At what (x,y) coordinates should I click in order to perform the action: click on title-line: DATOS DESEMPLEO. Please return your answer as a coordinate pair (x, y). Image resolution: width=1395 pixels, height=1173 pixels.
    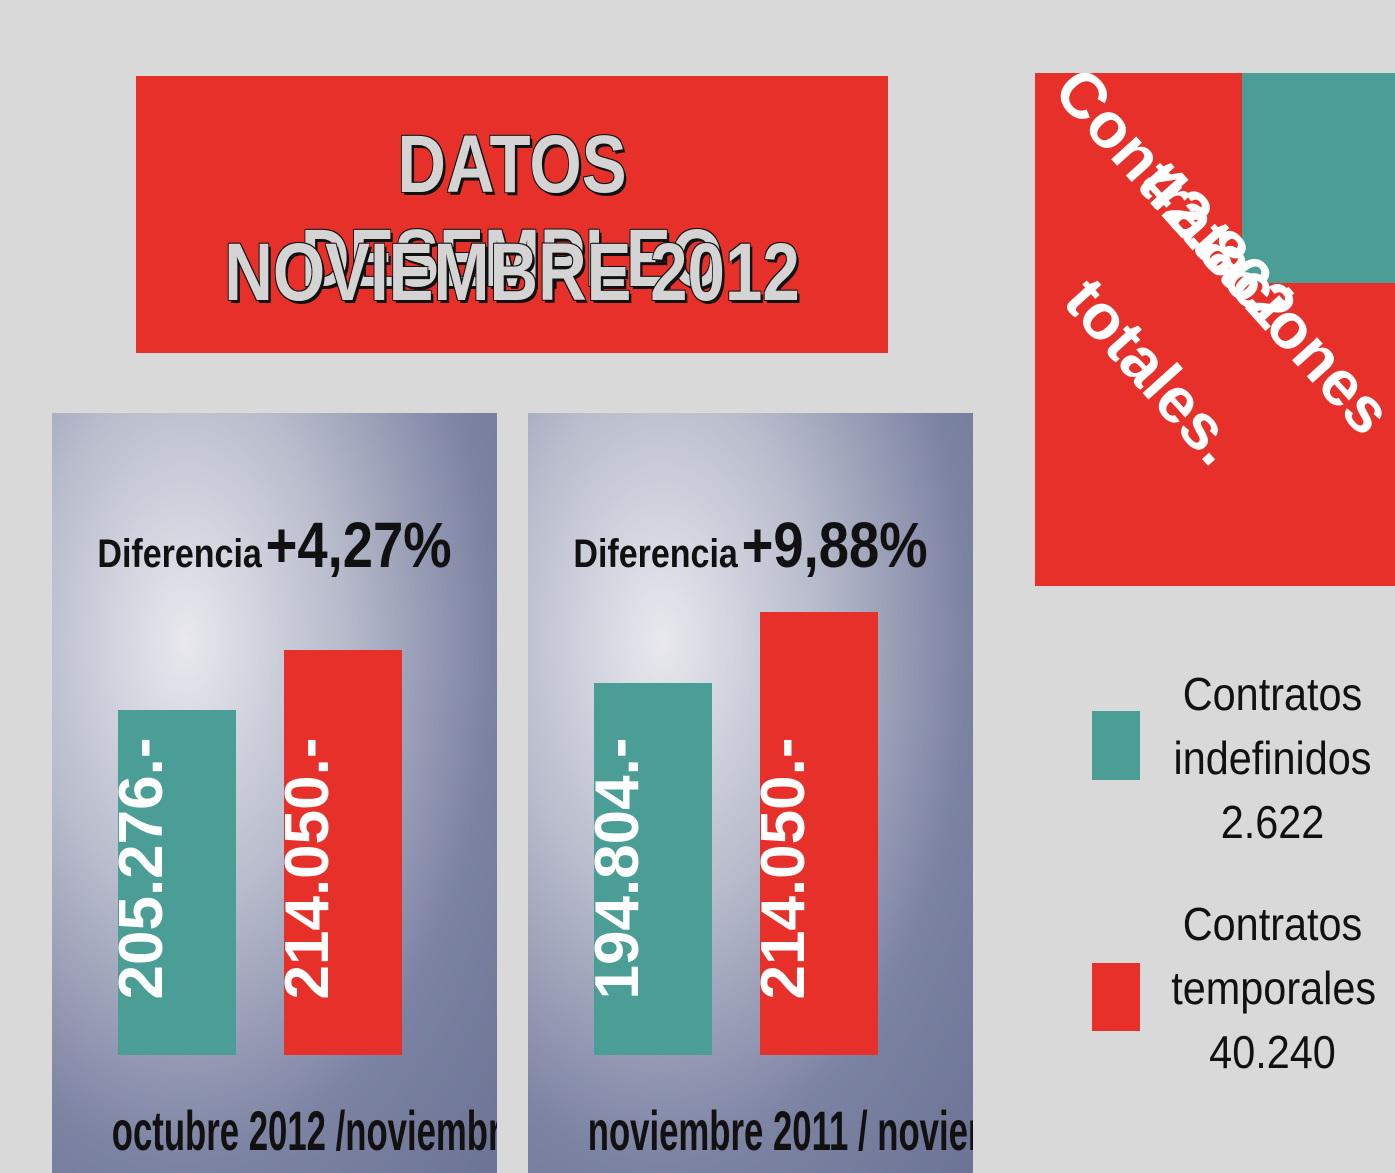
    Looking at the image, I should click on (512, 211).